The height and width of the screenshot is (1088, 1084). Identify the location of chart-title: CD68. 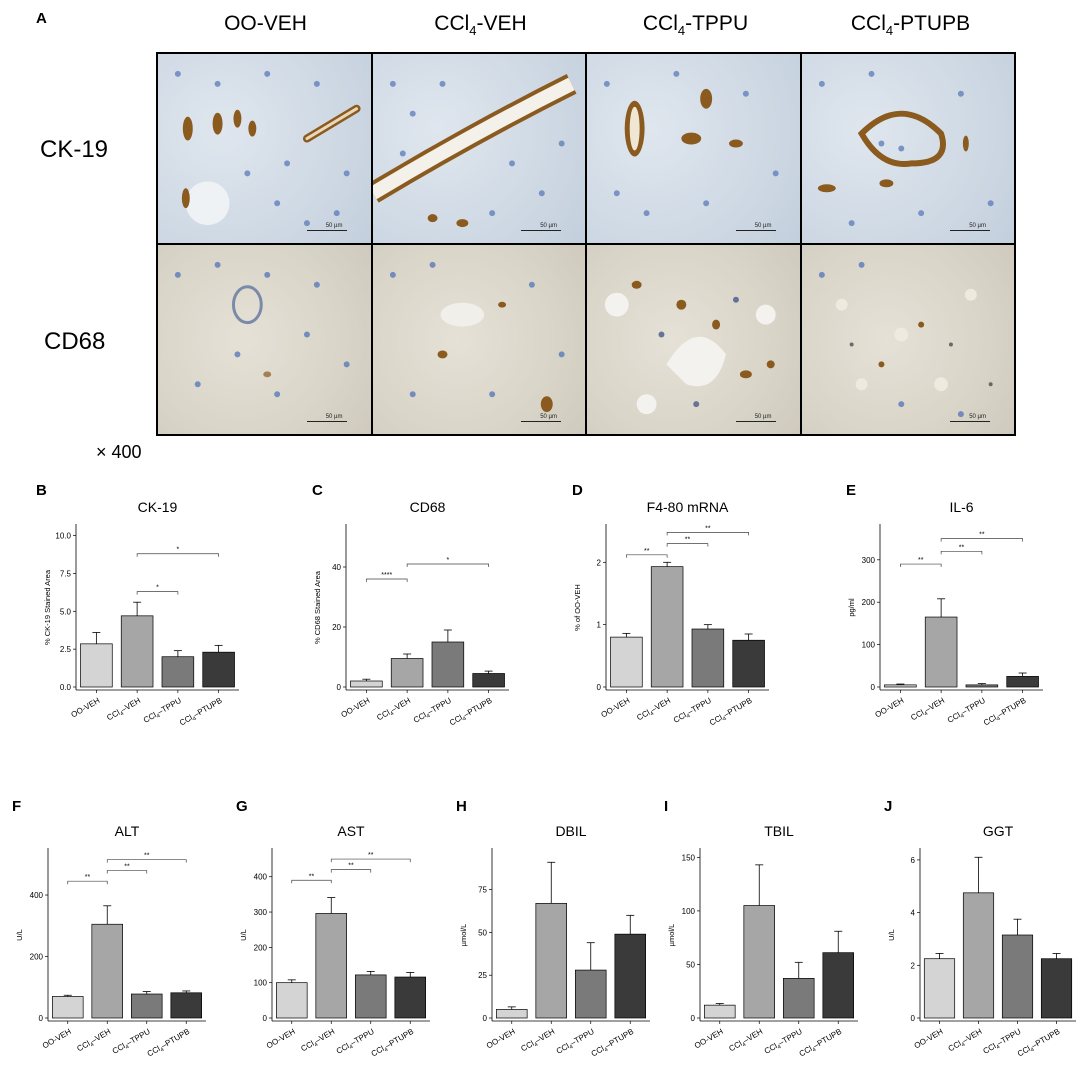
(428, 507).